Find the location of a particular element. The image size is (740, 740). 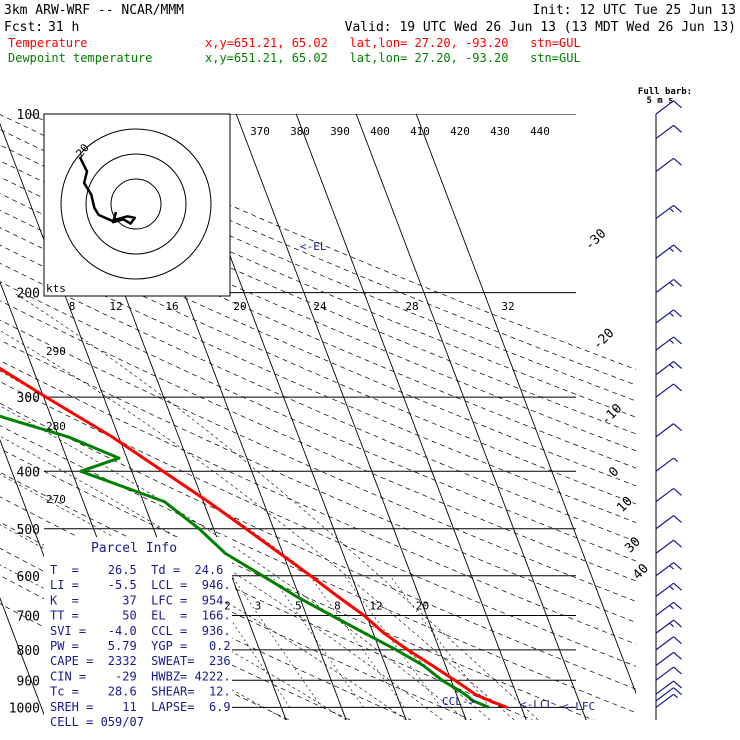

parcel-info-row: CAPE = 2332 SWEAT= 236 is located at coordinates (140, 661).